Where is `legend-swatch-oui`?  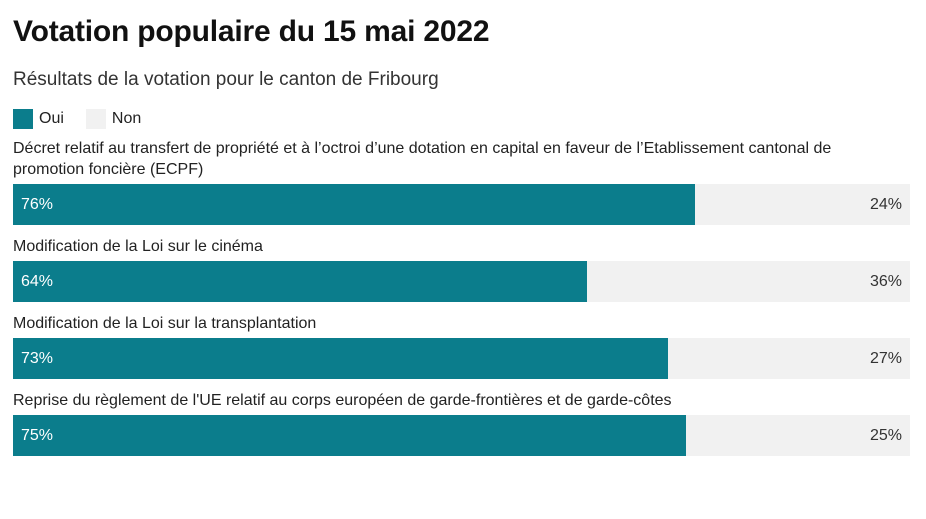 legend-swatch-oui is located at coordinates (23, 119).